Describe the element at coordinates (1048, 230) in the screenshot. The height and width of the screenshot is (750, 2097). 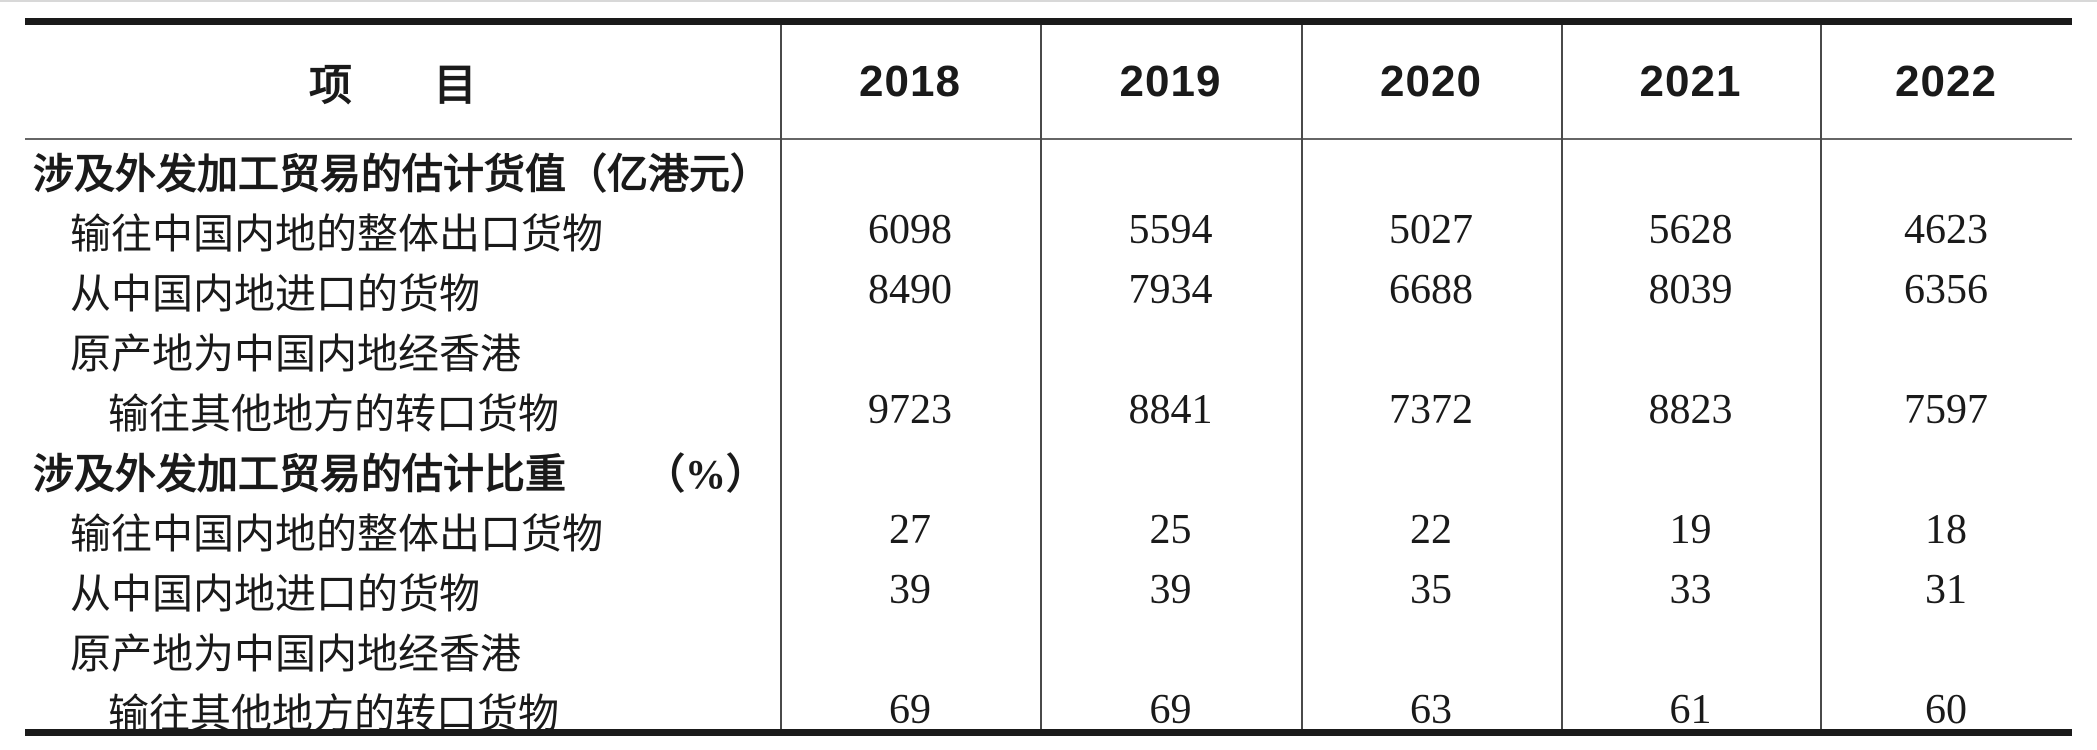
I see `table-row: 输往中国内地的整体出口货物 6098 5594 5027 5628 4623` at that location.